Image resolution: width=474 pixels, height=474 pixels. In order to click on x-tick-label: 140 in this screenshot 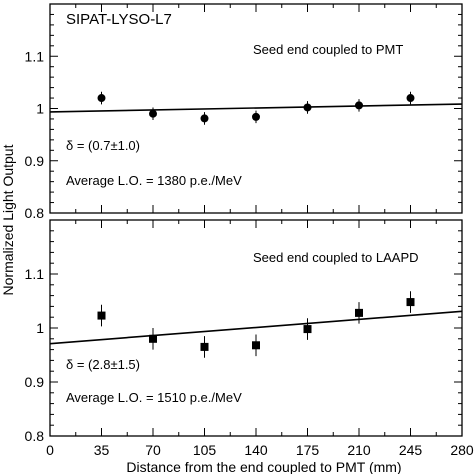, I will do `click(256, 450)`.